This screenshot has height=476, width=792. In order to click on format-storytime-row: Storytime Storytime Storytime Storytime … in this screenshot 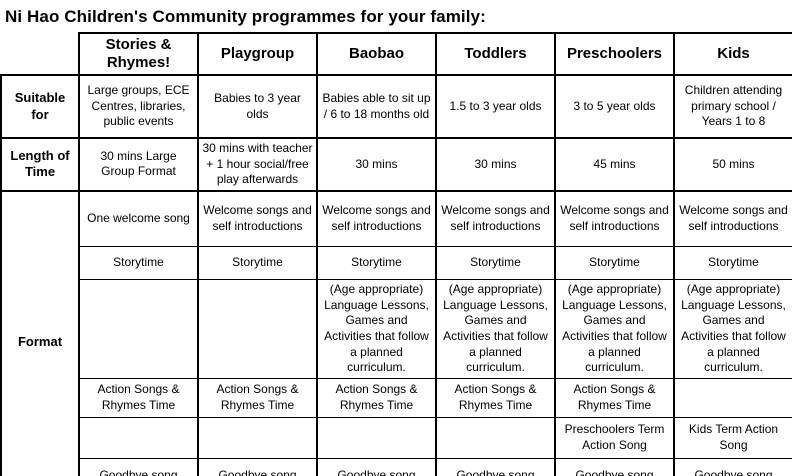, I will do `click(396, 263)`.